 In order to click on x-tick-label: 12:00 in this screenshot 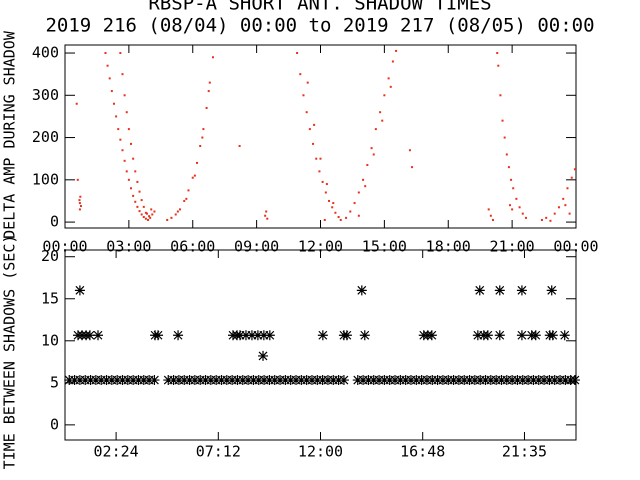, I will do `click(320, 247)`.